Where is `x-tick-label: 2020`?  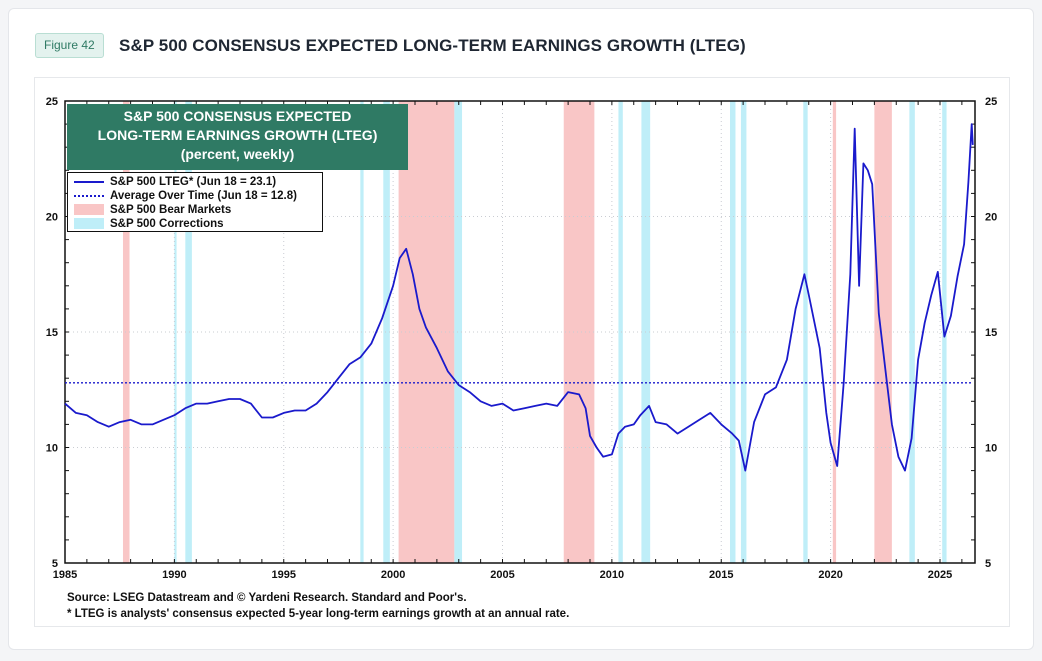
x-tick-label: 2020 is located at coordinates (830, 575).